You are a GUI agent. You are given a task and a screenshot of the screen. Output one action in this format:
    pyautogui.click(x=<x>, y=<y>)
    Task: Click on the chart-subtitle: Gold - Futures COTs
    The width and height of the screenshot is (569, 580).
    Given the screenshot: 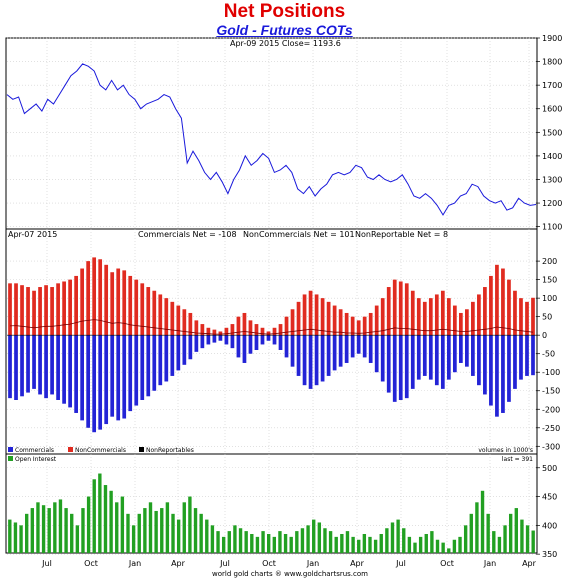 What is the action you would take?
    pyautogui.click(x=284, y=30)
    